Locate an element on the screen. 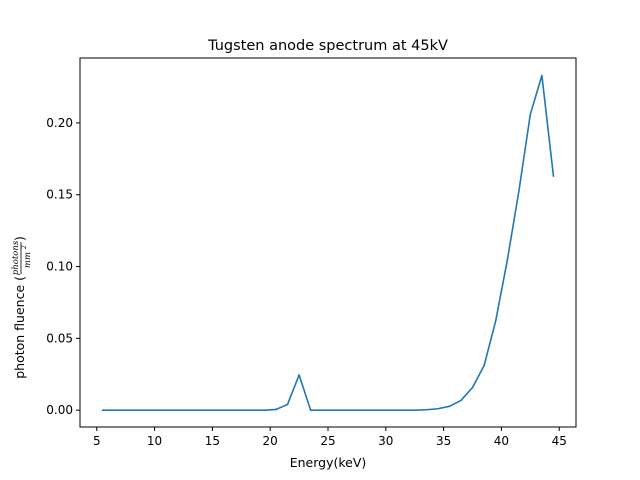  y-tick-label: 0.05 is located at coordinates (59, 338).